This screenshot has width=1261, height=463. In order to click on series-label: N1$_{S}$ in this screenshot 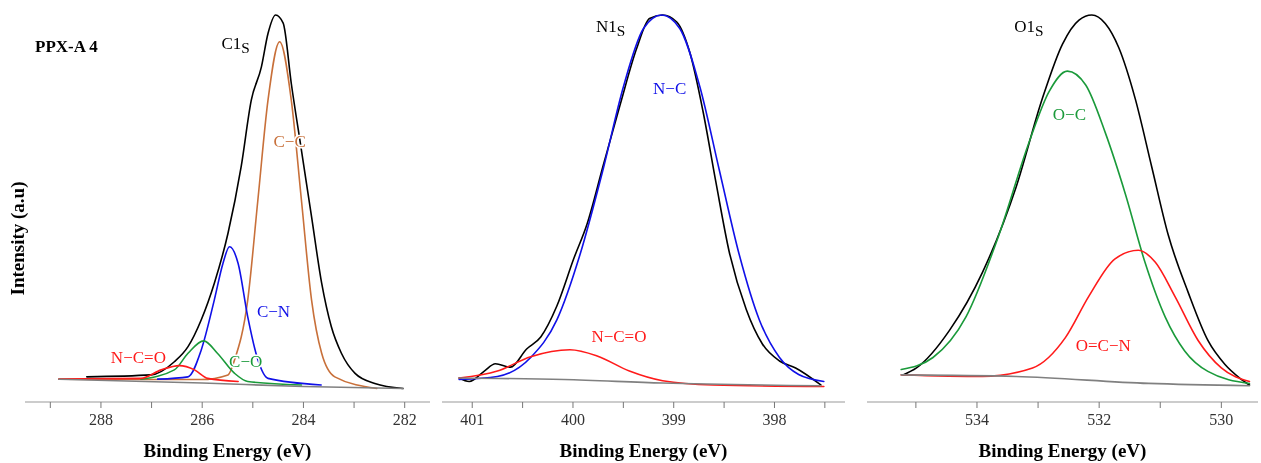, I will do `click(610, 28)`.